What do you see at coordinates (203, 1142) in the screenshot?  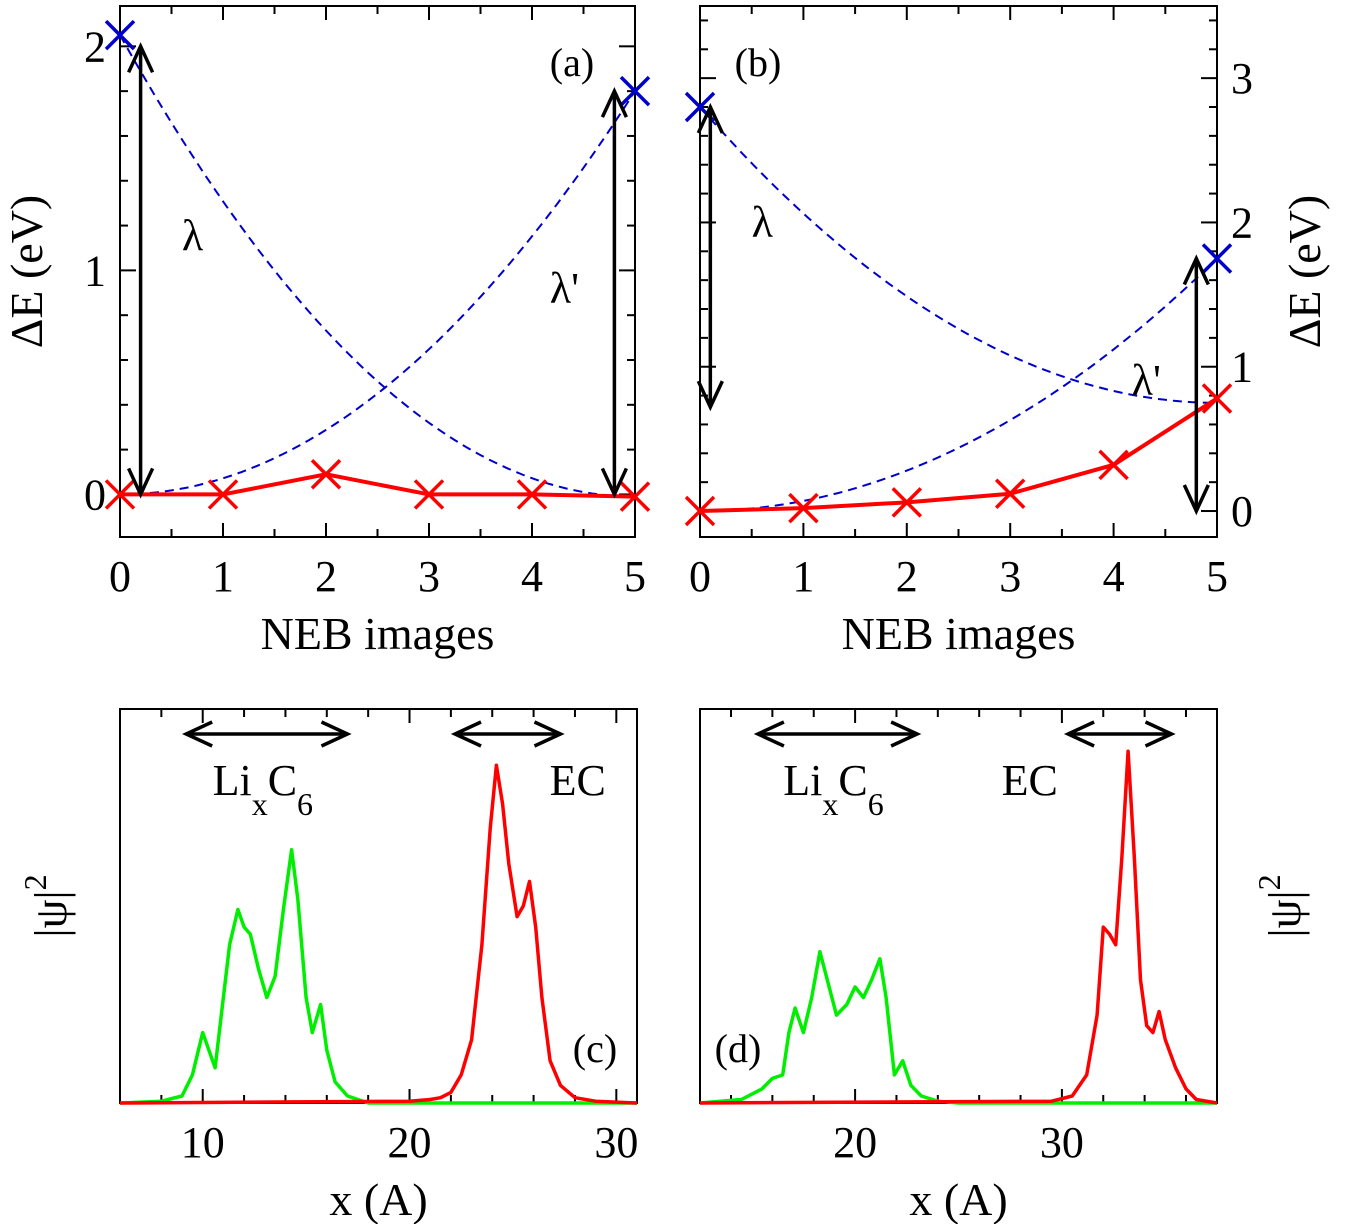 I see `x-tick-label: 10` at bounding box center [203, 1142].